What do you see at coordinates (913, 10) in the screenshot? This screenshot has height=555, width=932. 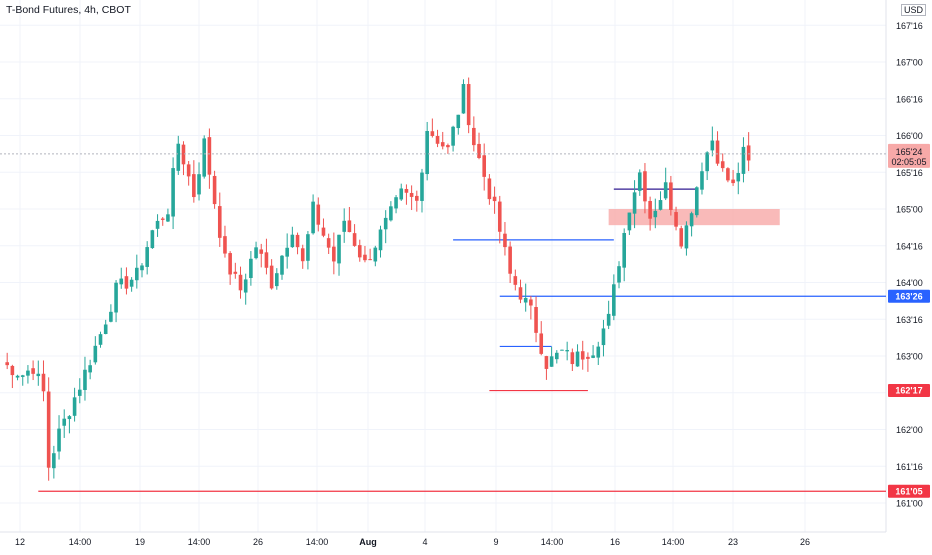 I see `currency-badge: USD` at bounding box center [913, 10].